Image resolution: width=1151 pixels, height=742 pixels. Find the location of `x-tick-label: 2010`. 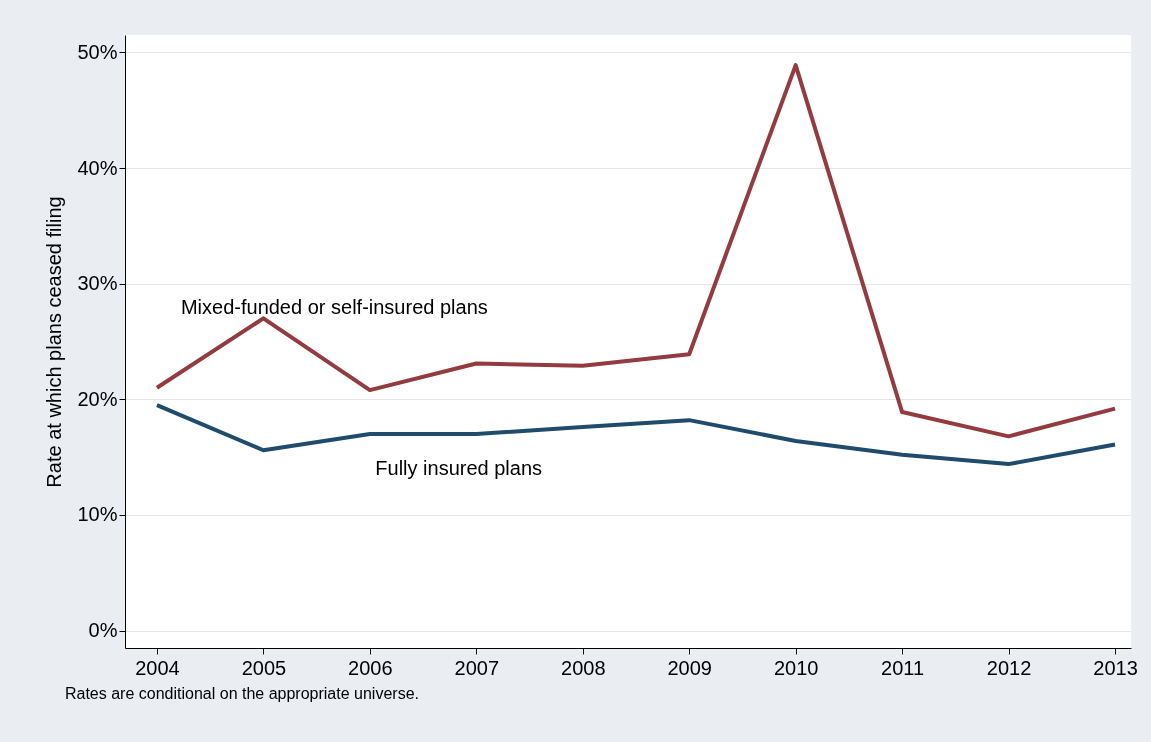

x-tick-label: 2010 is located at coordinates (796, 667).